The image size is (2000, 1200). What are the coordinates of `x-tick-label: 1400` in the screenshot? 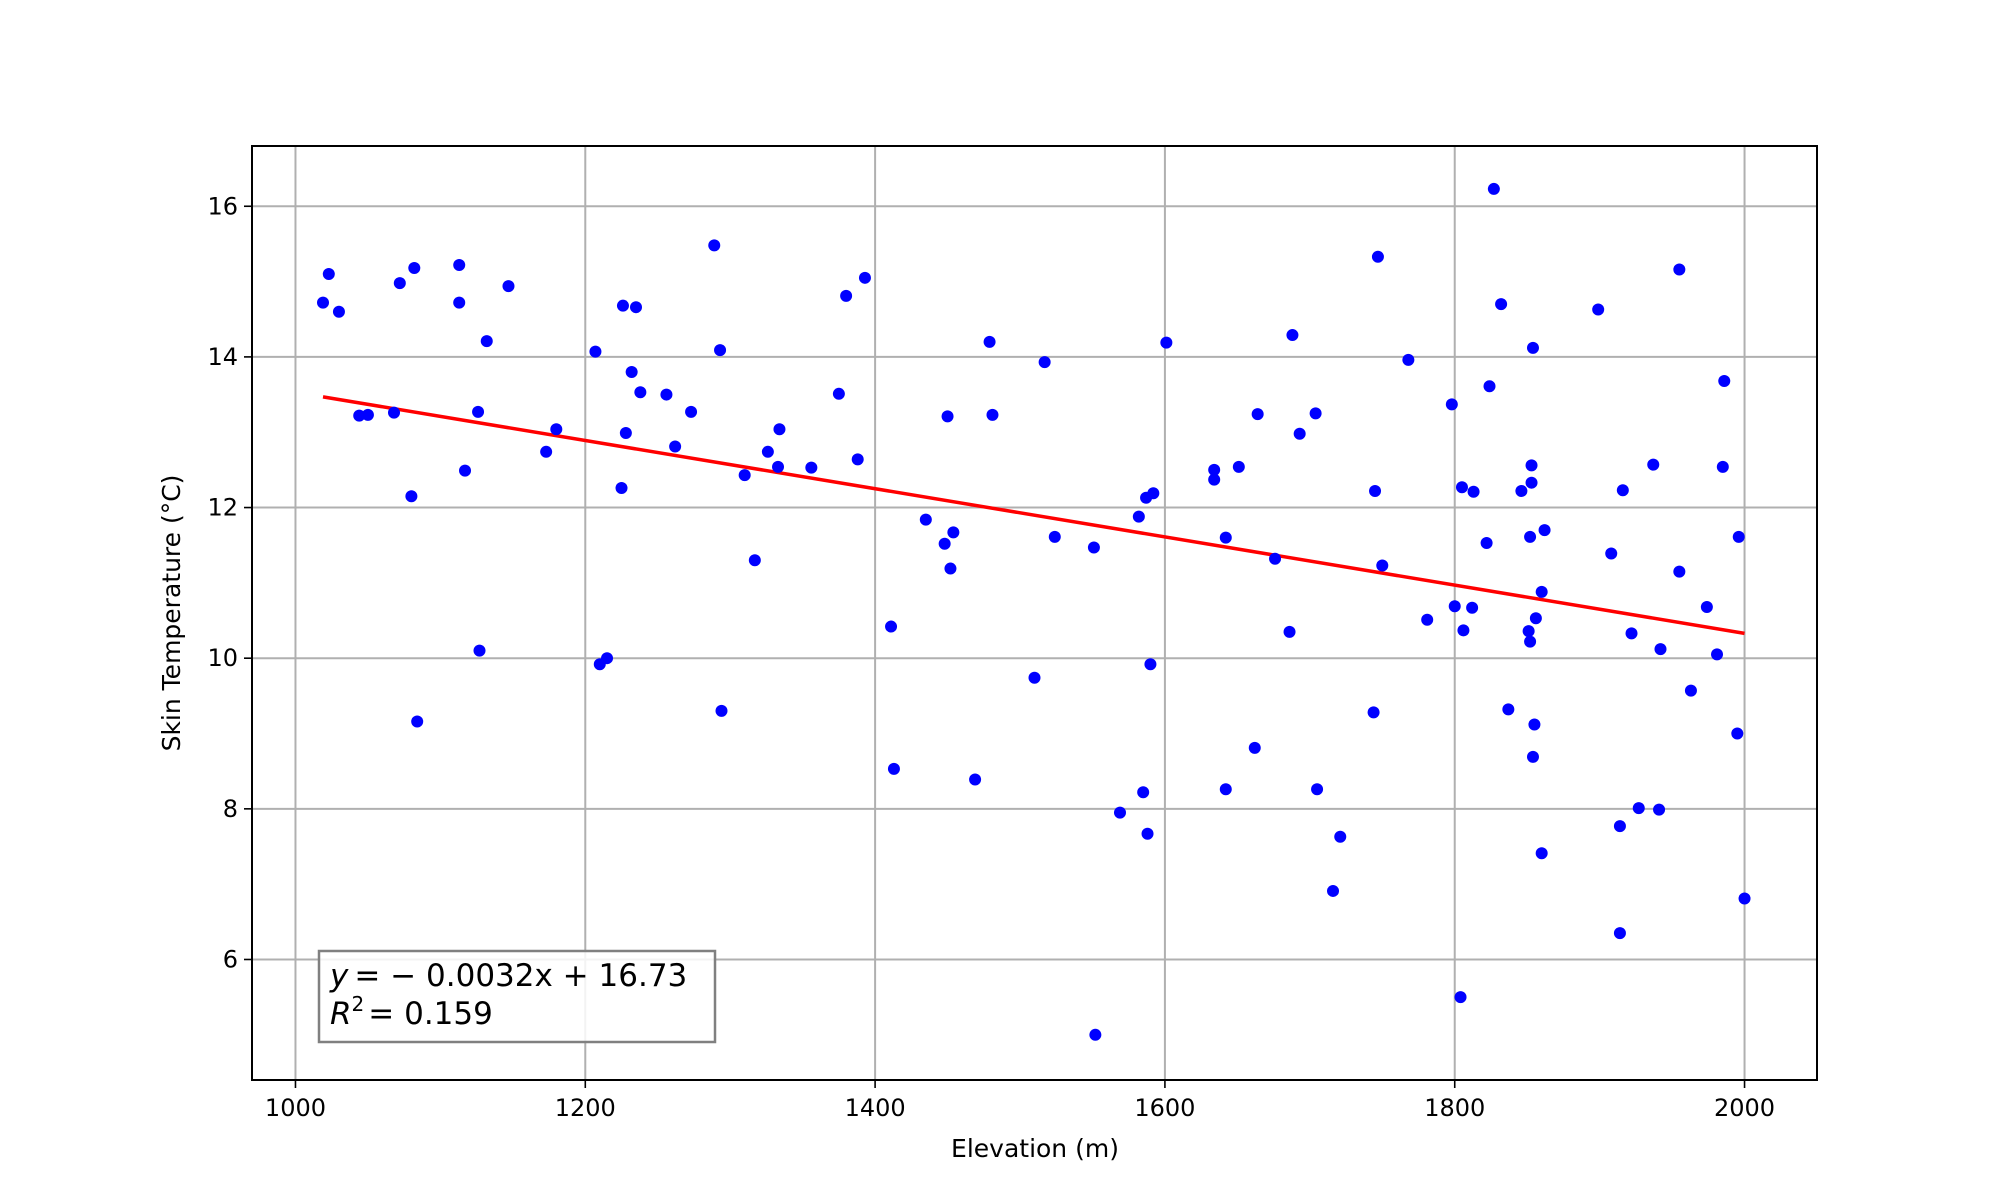 It's located at (875, 1108).